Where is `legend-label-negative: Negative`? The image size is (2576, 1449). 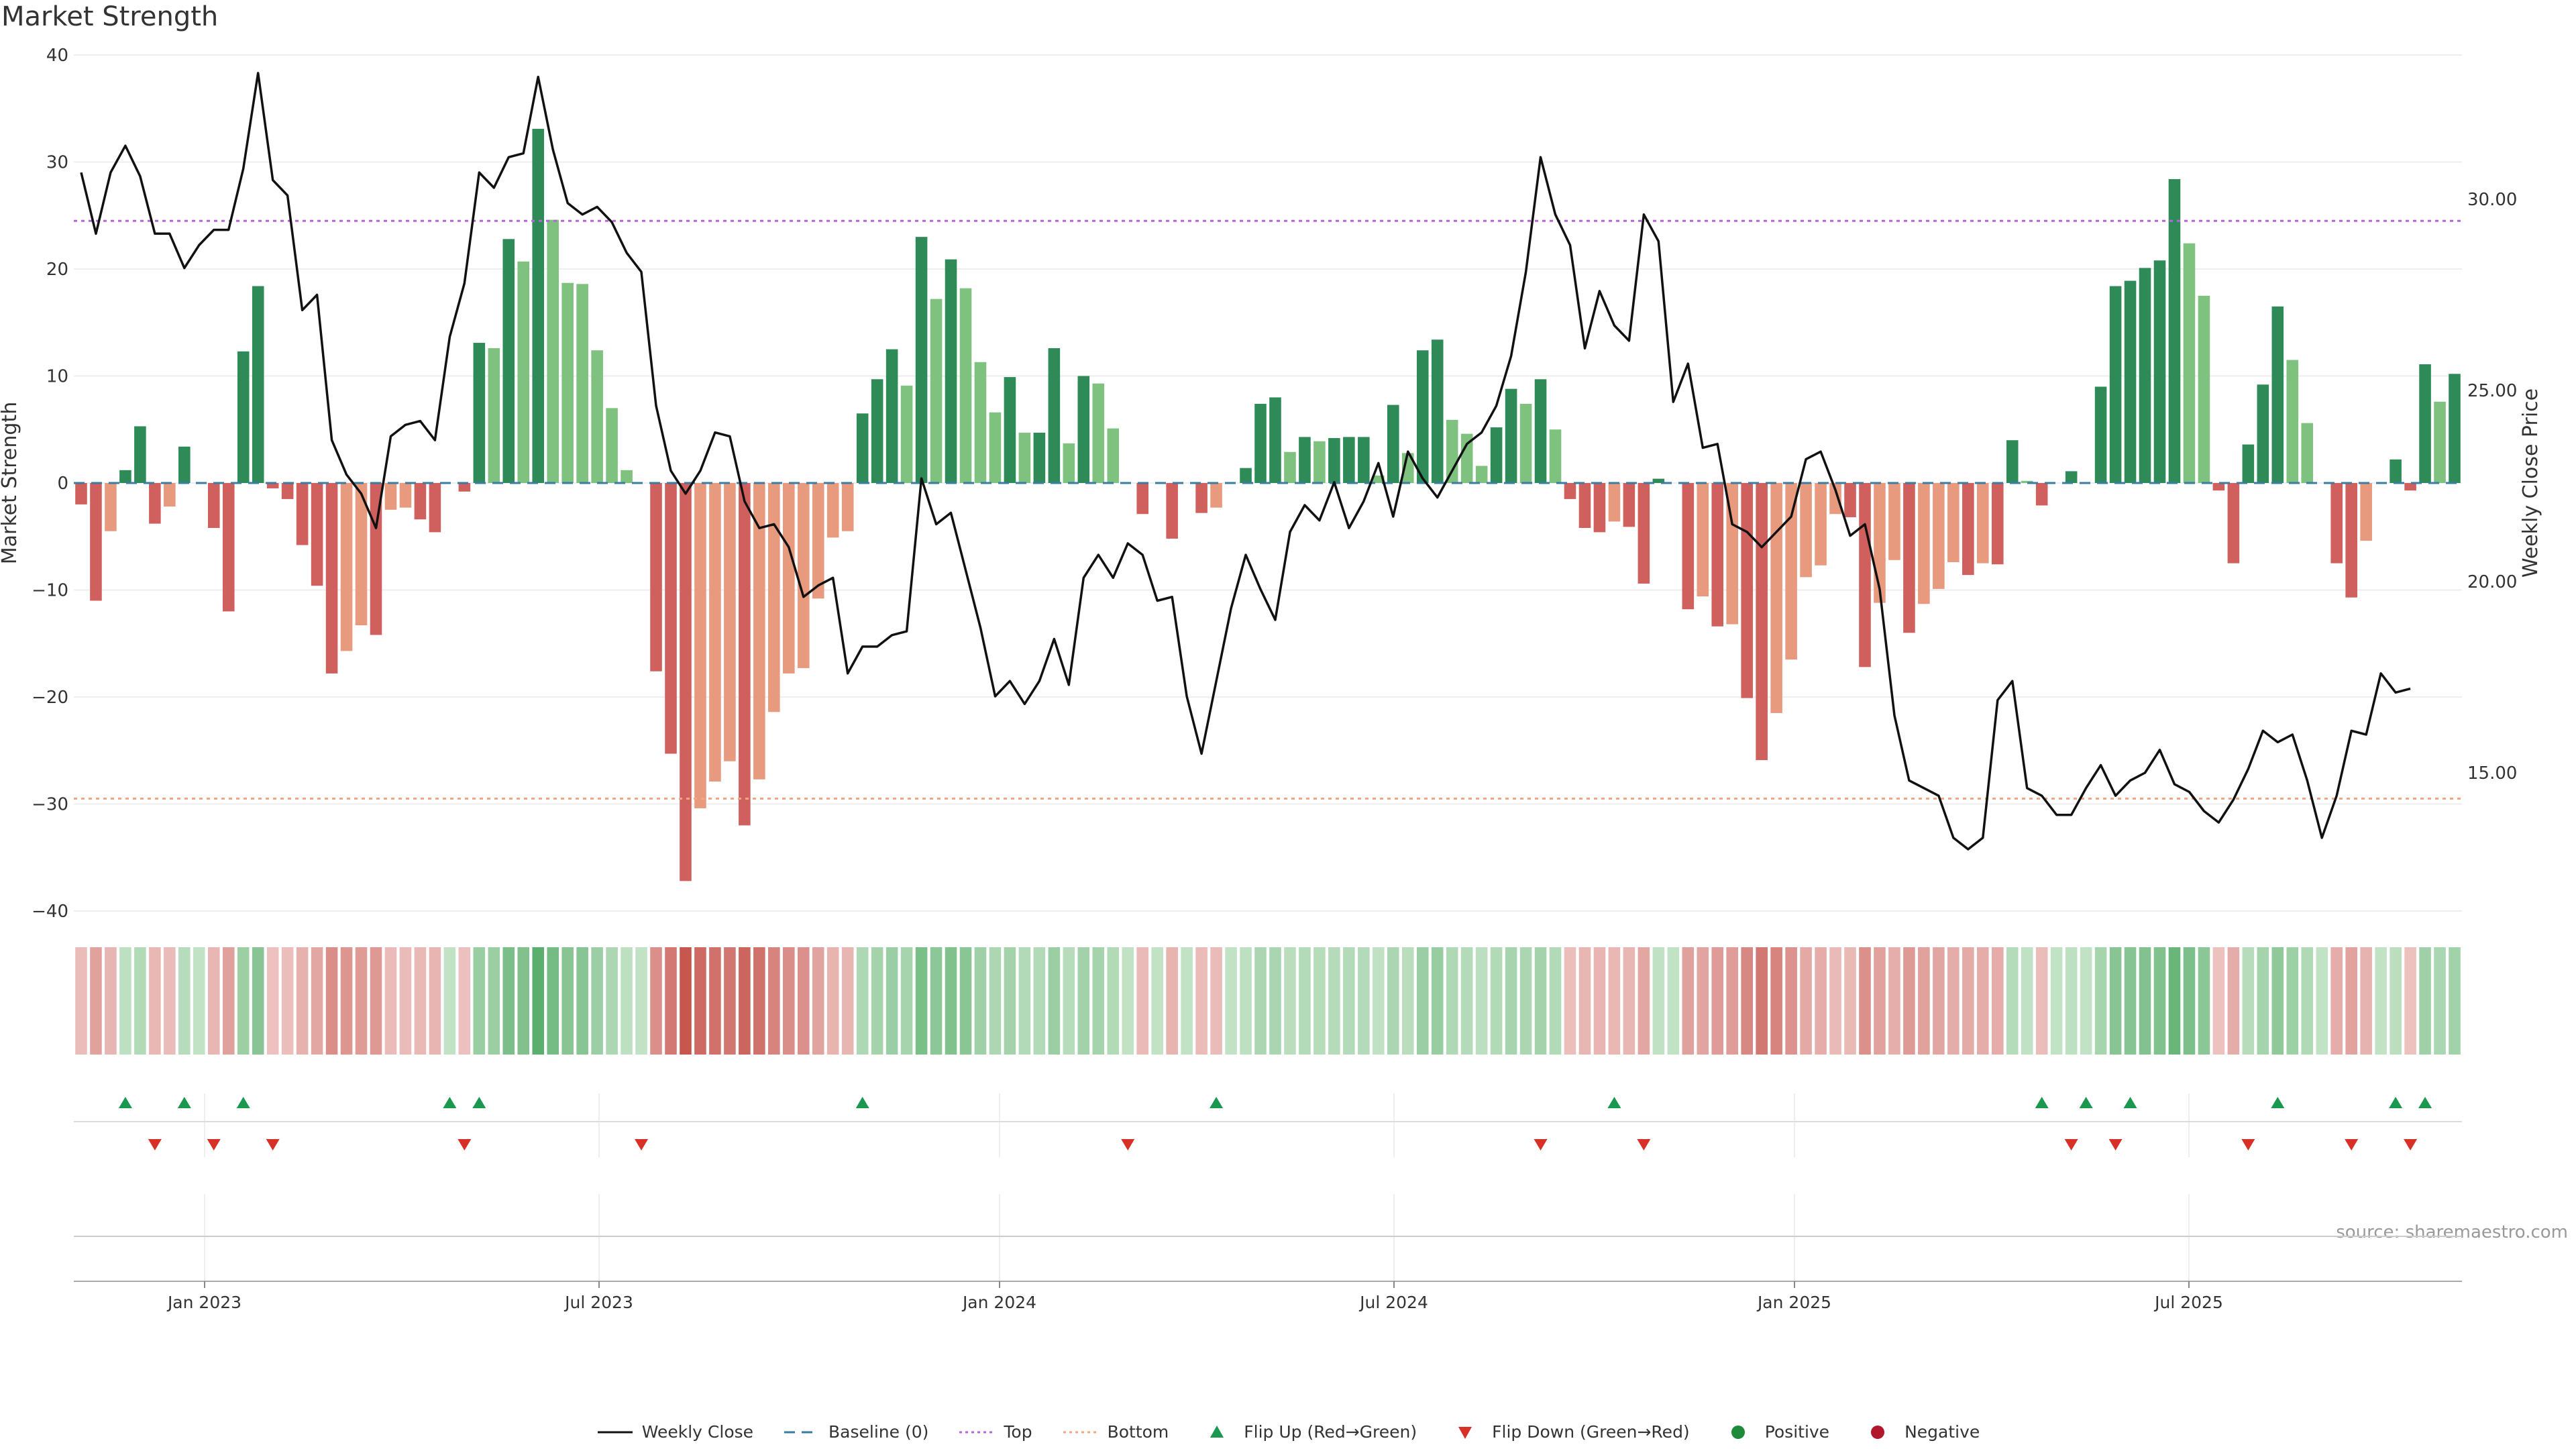
legend-label-negative: Negative is located at coordinates (1942, 1432).